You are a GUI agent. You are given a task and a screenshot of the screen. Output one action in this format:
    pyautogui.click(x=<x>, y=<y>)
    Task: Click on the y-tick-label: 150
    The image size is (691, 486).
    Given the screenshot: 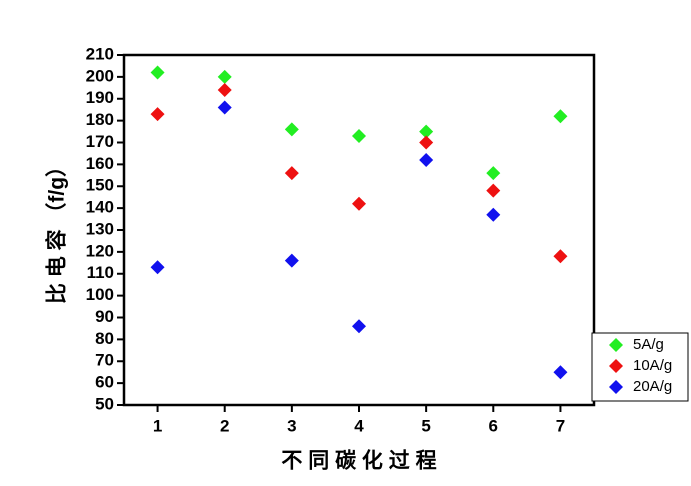 What is the action you would take?
    pyautogui.click(x=100, y=185)
    